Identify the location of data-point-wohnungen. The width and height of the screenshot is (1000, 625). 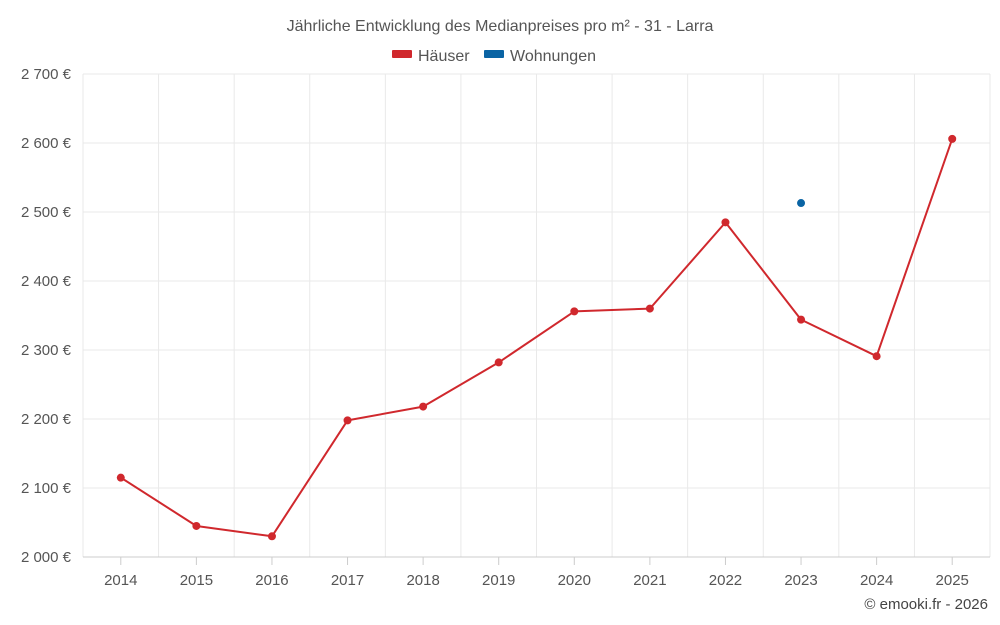
(801, 203).